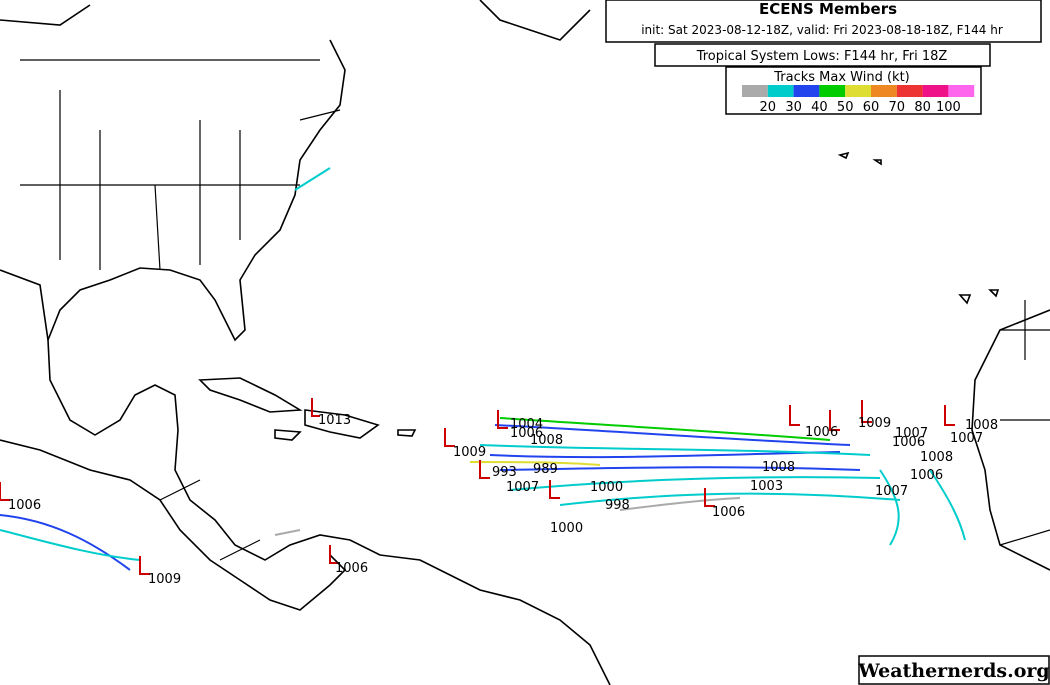 This screenshot has height=685, width=1050. Describe the element at coordinates (948, 107) in the screenshot. I see `legend-tick: 100` at that location.